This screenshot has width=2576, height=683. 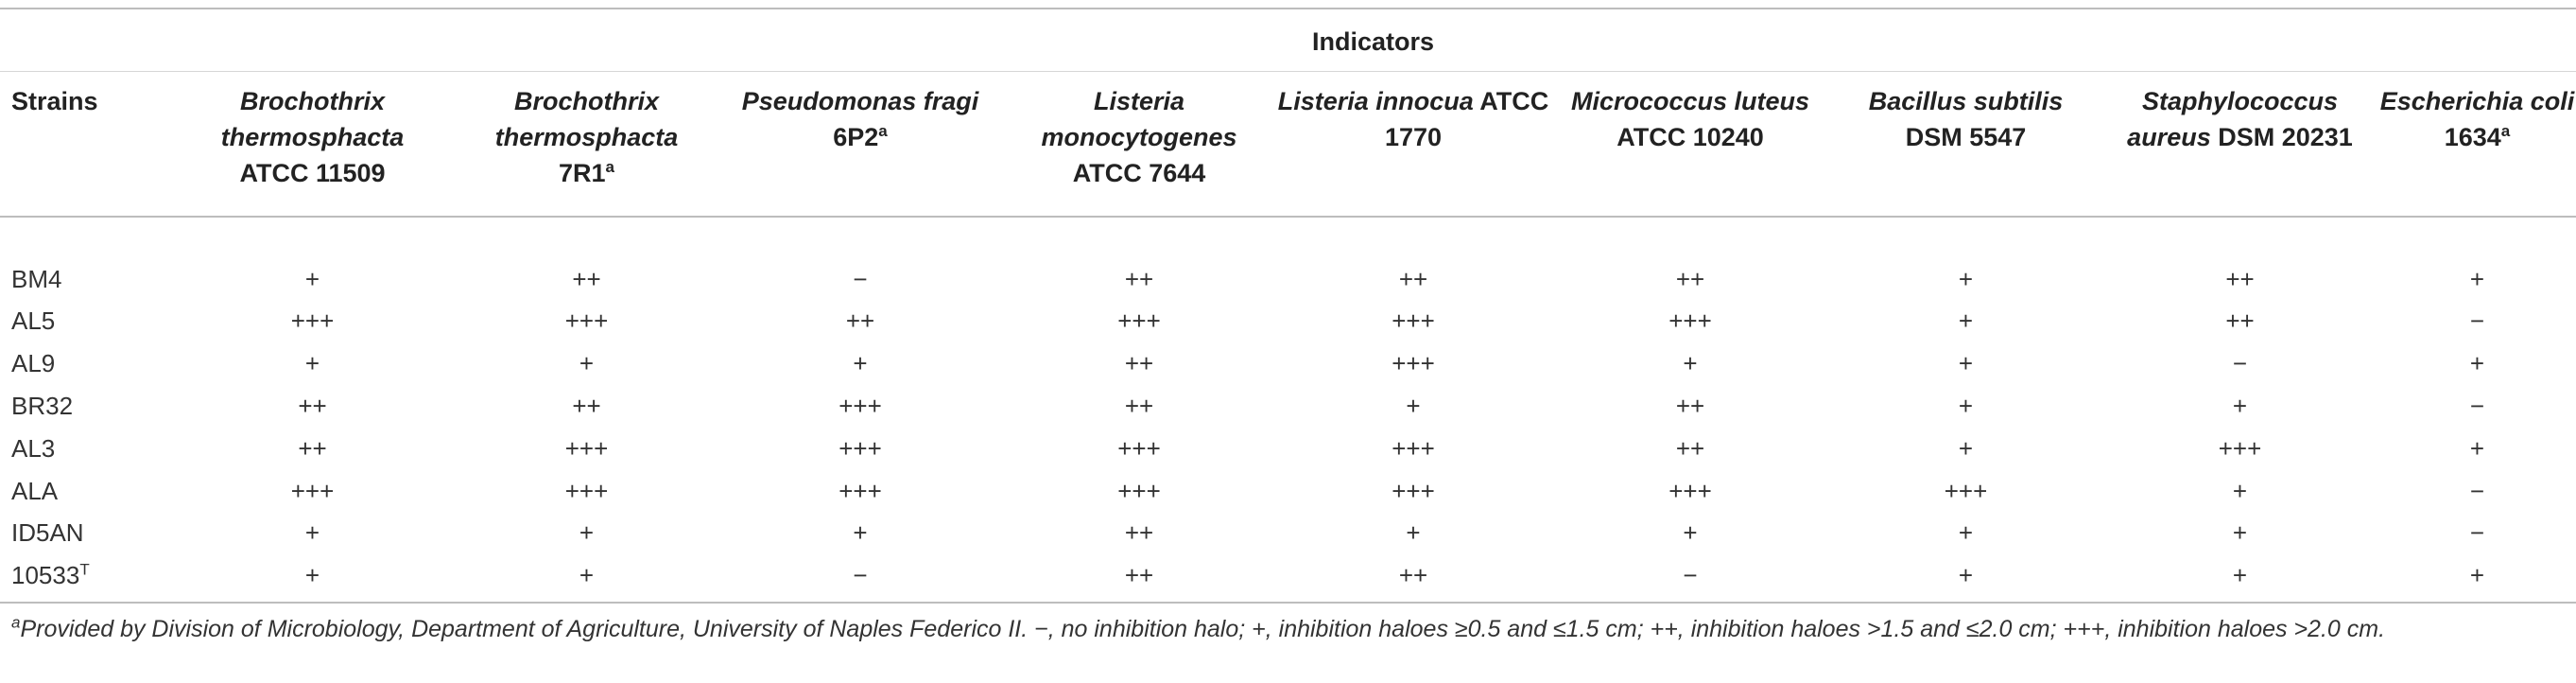 What do you see at coordinates (1288, 237) in the screenshot?
I see `spacer-cell` at bounding box center [1288, 237].